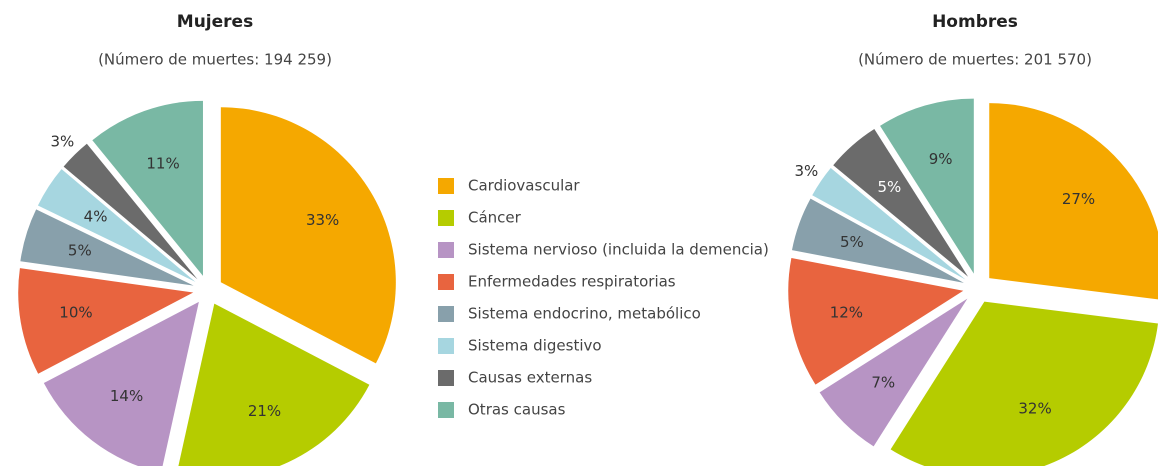  What do you see at coordinates (517, 410) in the screenshot?
I see `legend-label: Otras causas` at bounding box center [517, 410].